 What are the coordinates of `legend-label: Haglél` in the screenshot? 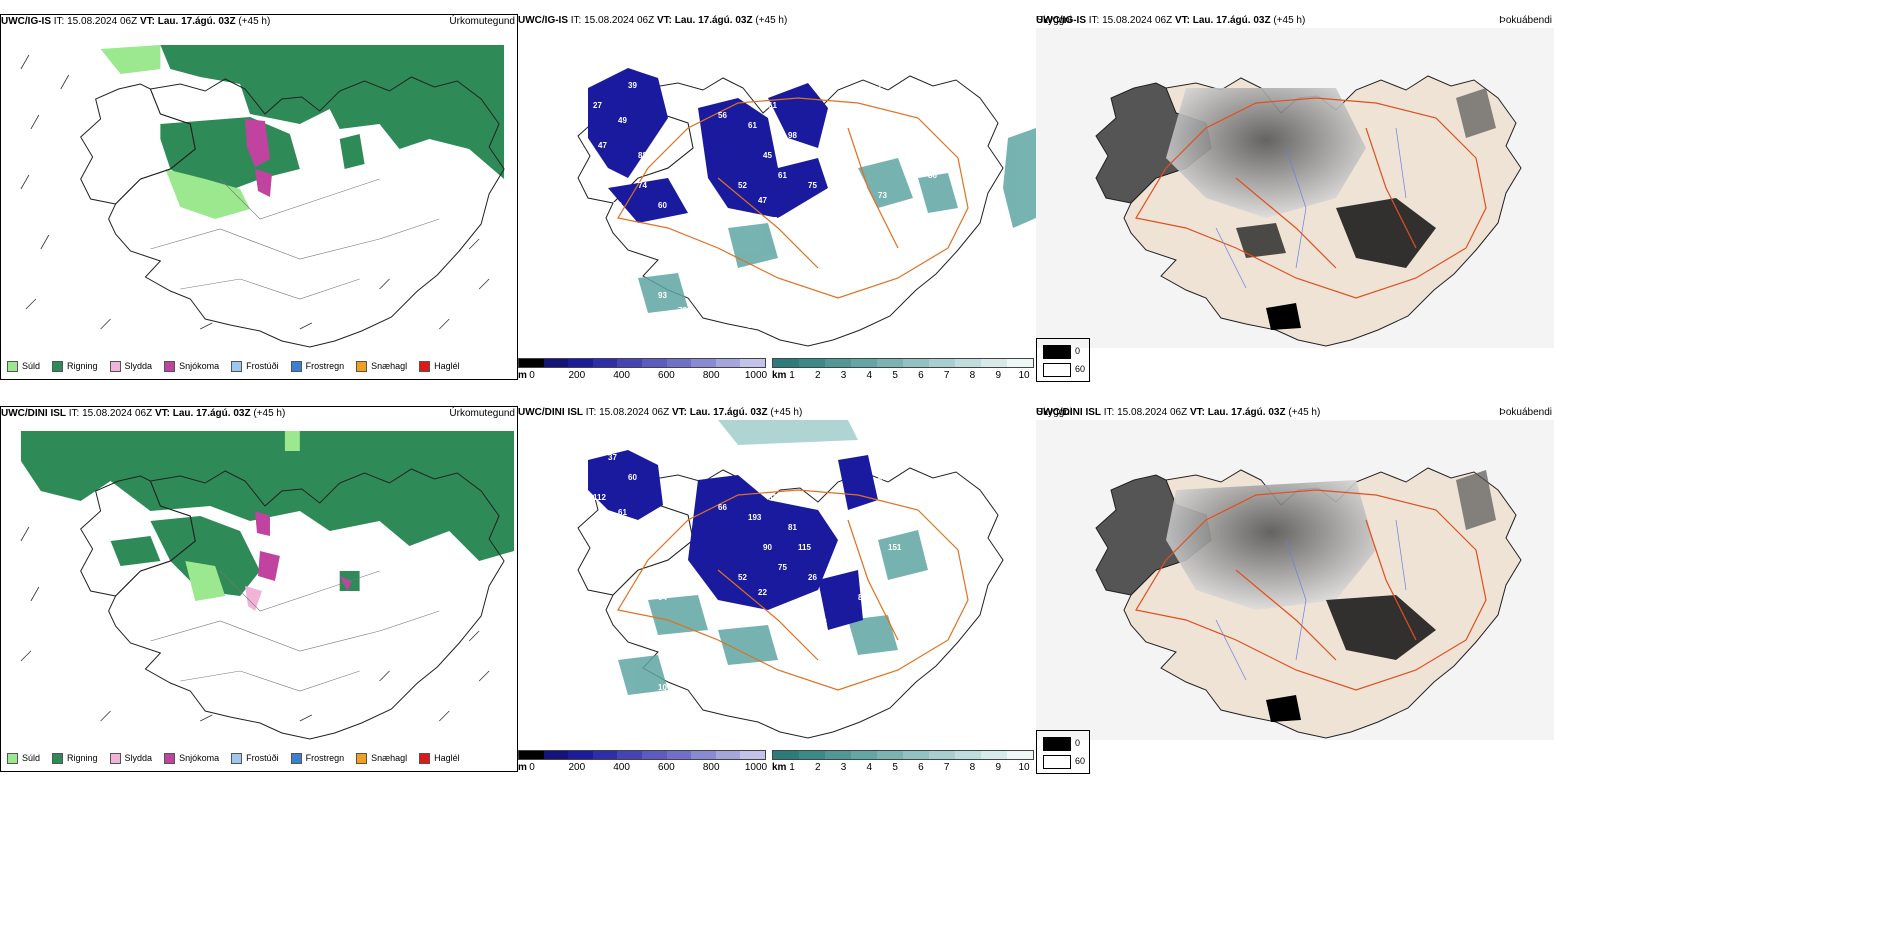 It's located at (447, 366).